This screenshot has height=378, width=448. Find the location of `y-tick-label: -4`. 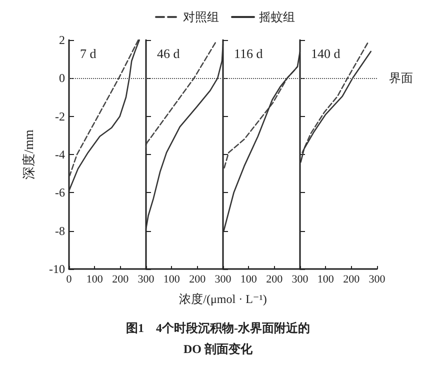

y-tick-label: -4 is located at coordinates (60, 155).